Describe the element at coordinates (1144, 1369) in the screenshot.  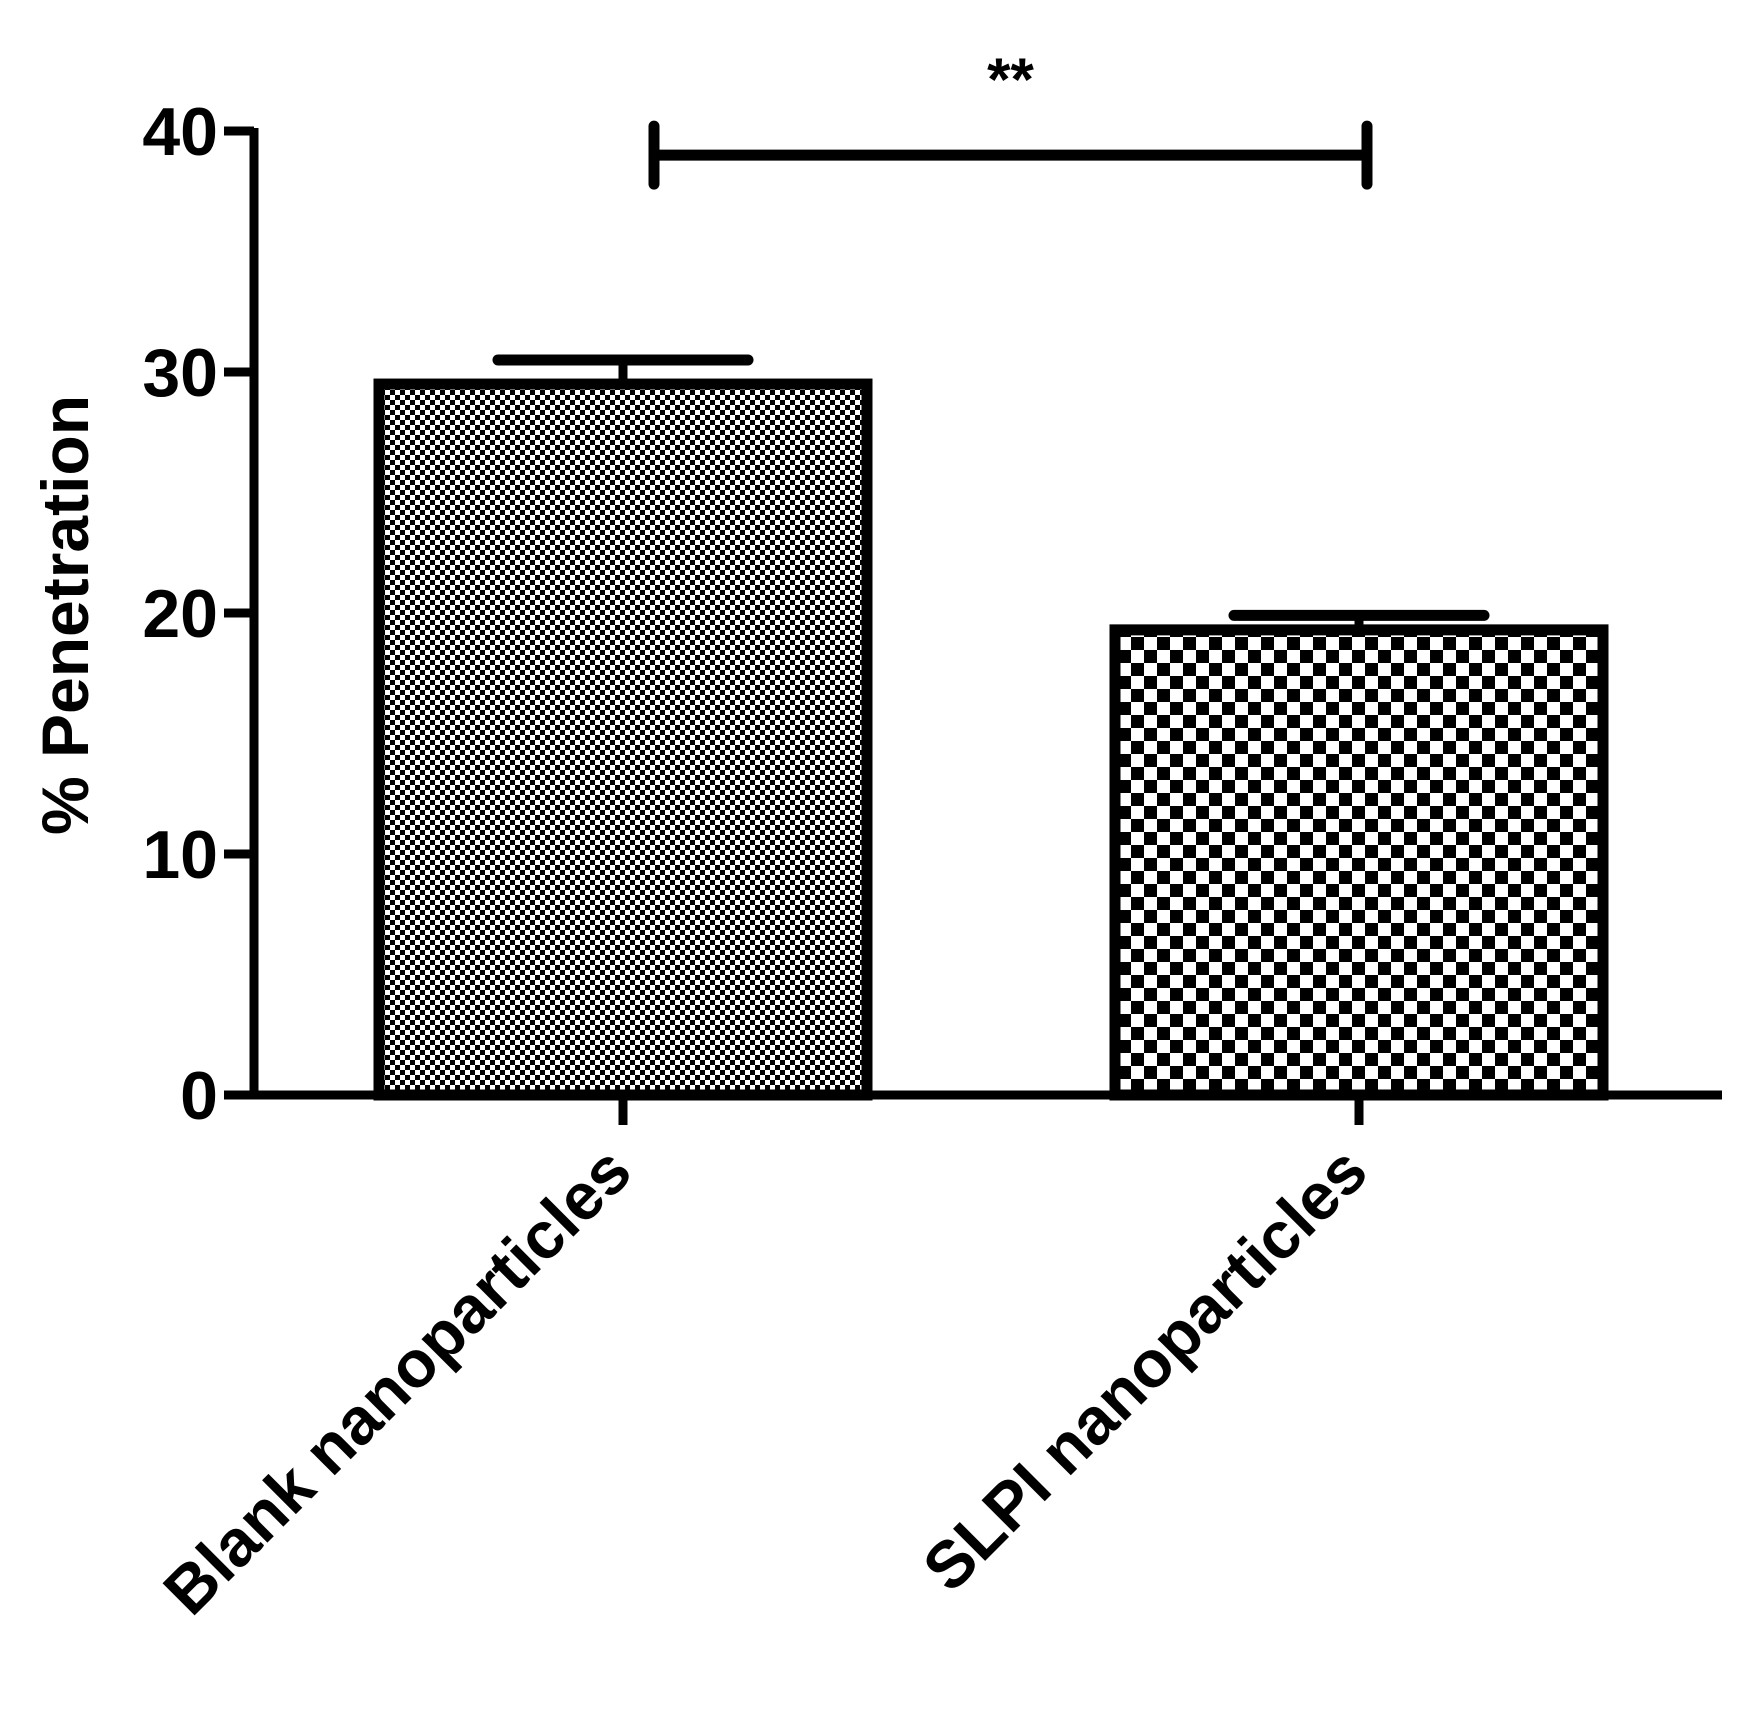
I see `x-tick-label: SLPI nanoparticles` at that location.